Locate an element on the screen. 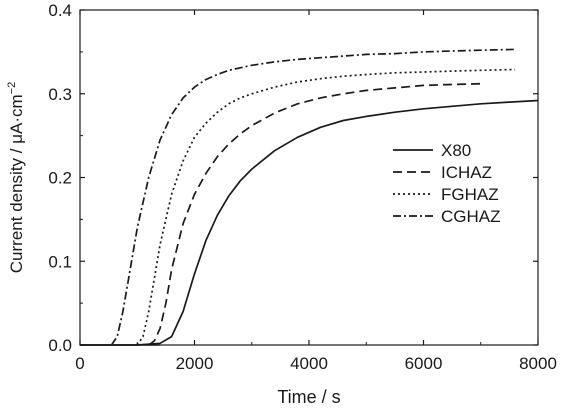 This screenshot has height=412, width=563. y-axis-label: Current density / μA·cm−2 is located at coordinates (16, 177).